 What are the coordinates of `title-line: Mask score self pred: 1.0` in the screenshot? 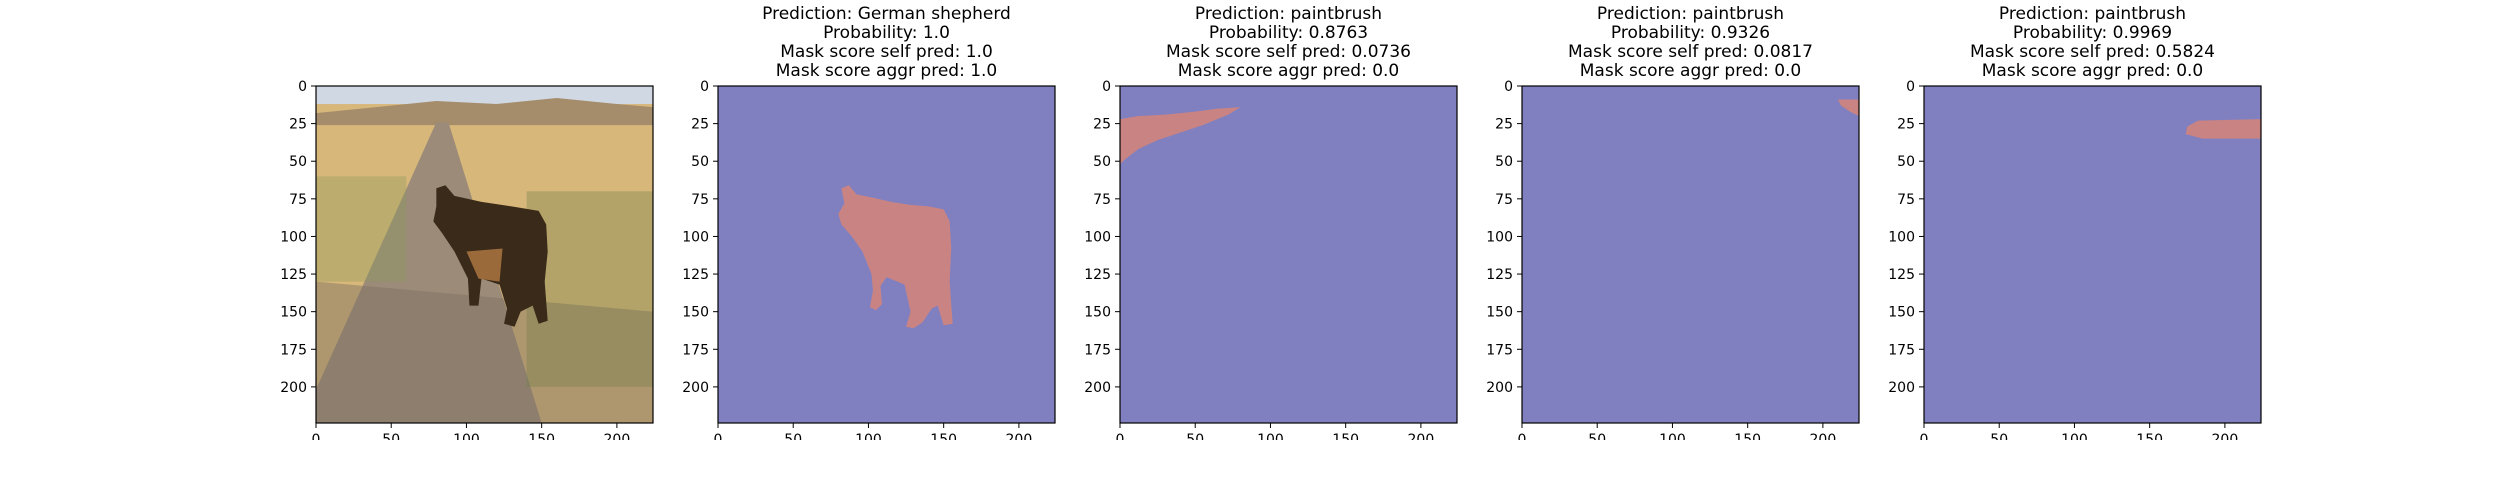 It's located at (886, 52).